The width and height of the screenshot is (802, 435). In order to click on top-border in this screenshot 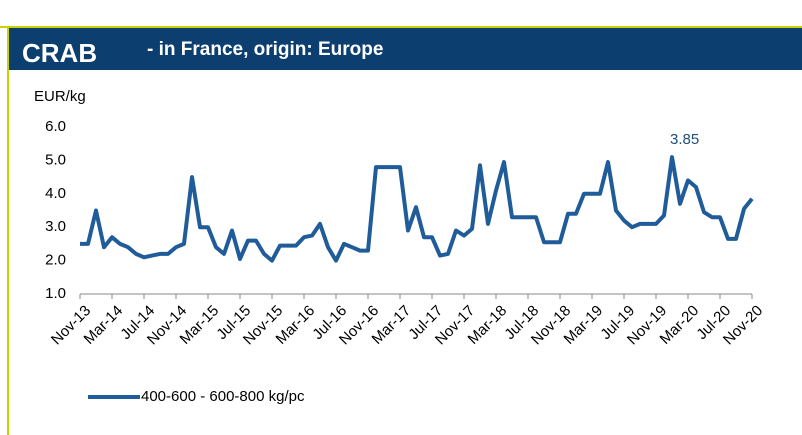, I will do `click(401, 27)`.